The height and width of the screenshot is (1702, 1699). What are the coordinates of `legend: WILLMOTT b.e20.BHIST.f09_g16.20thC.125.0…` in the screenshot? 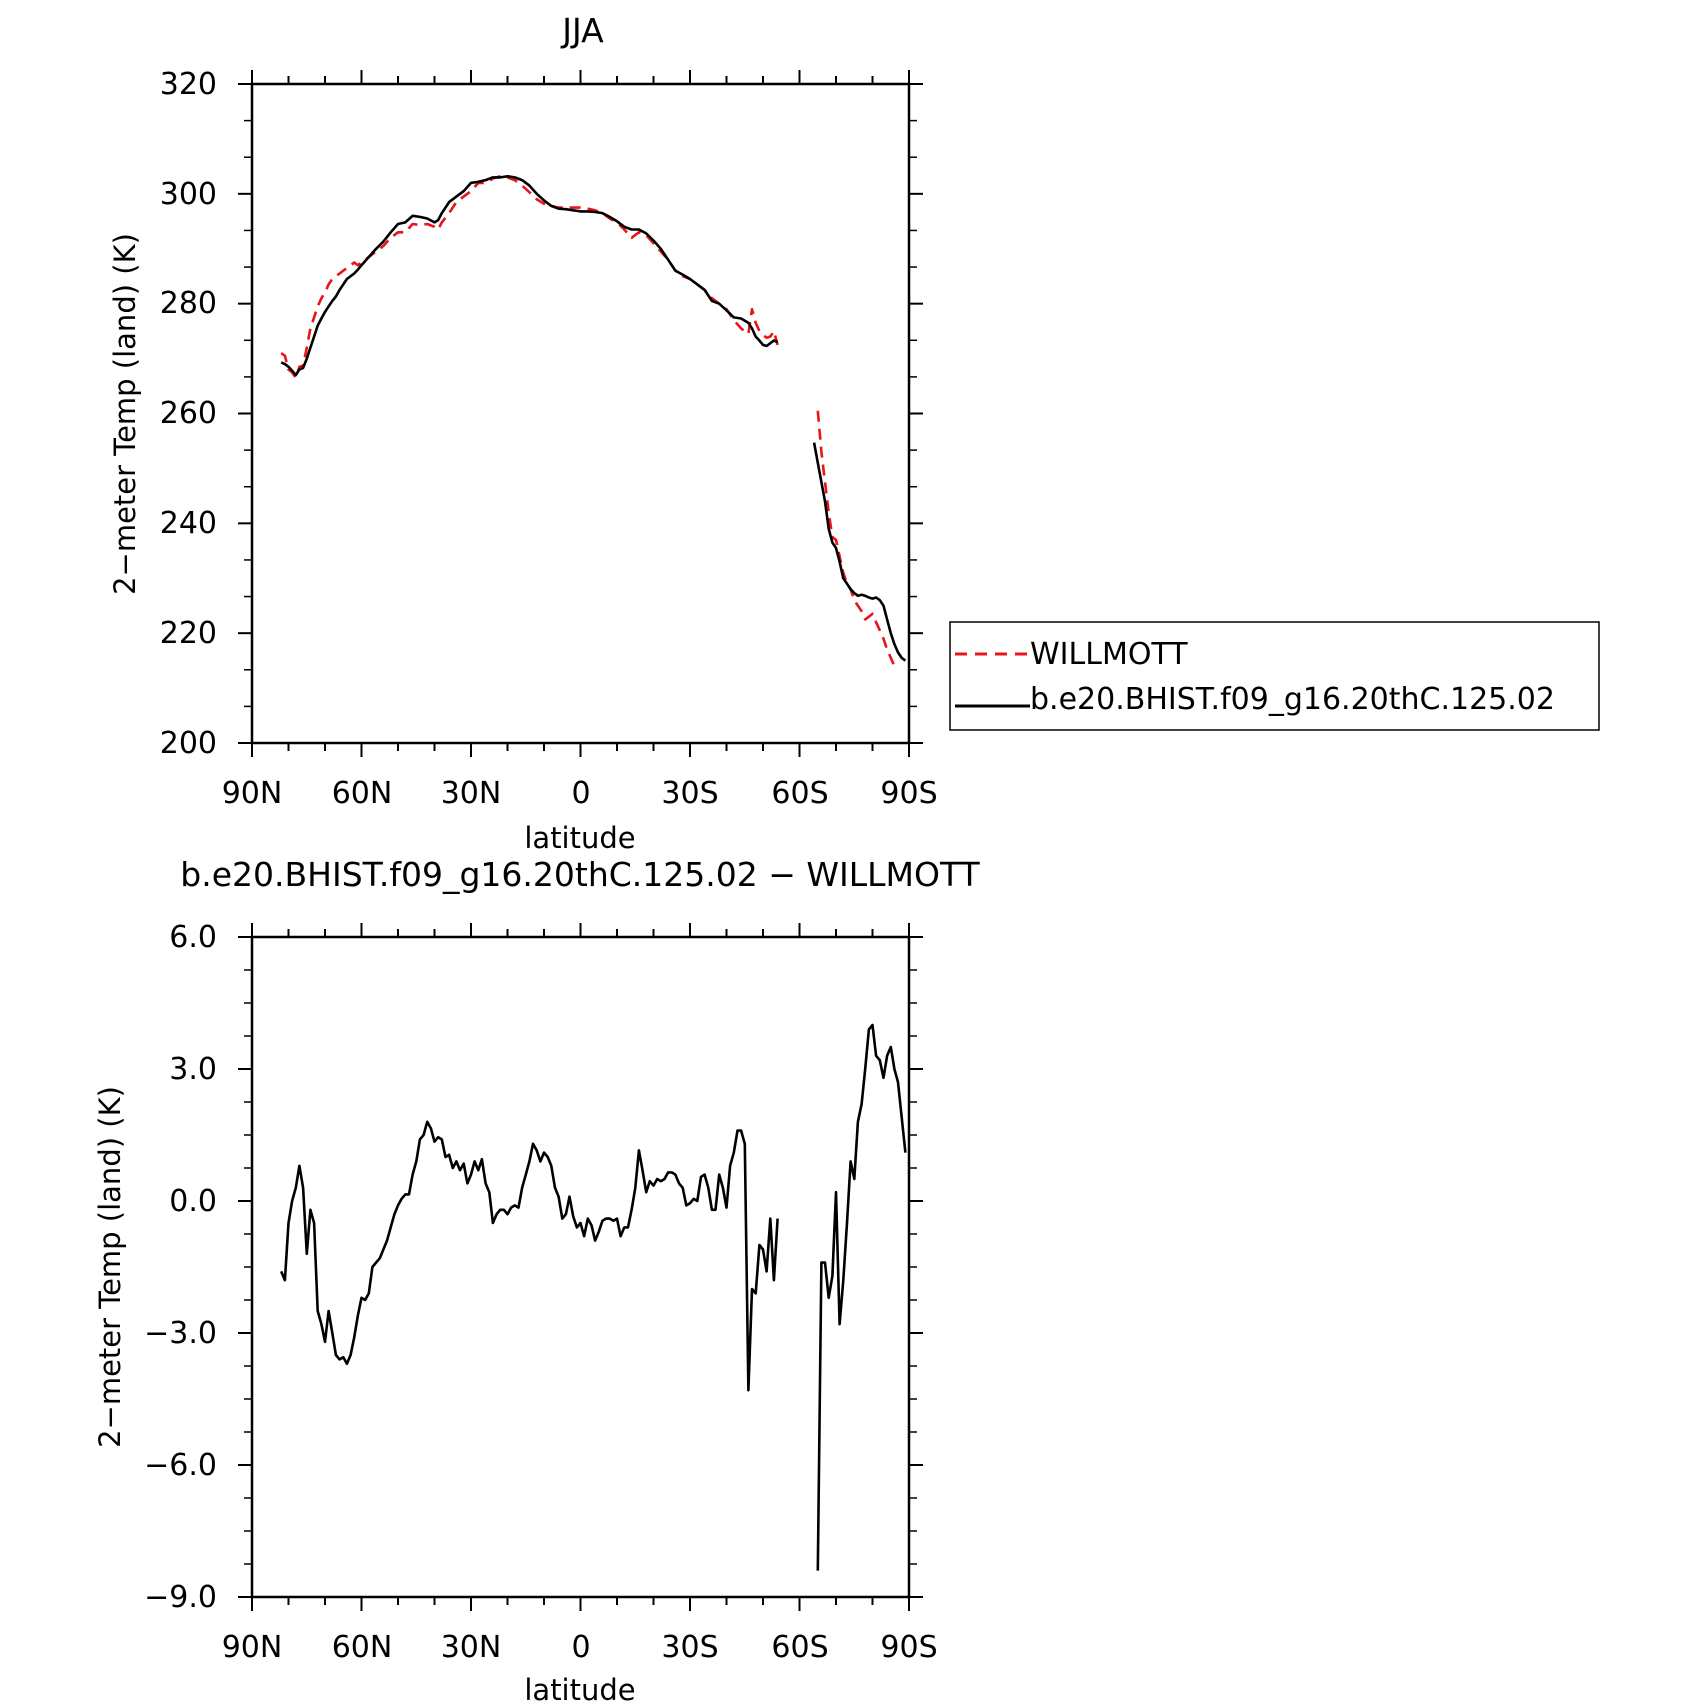 It's located at (1274, 676).